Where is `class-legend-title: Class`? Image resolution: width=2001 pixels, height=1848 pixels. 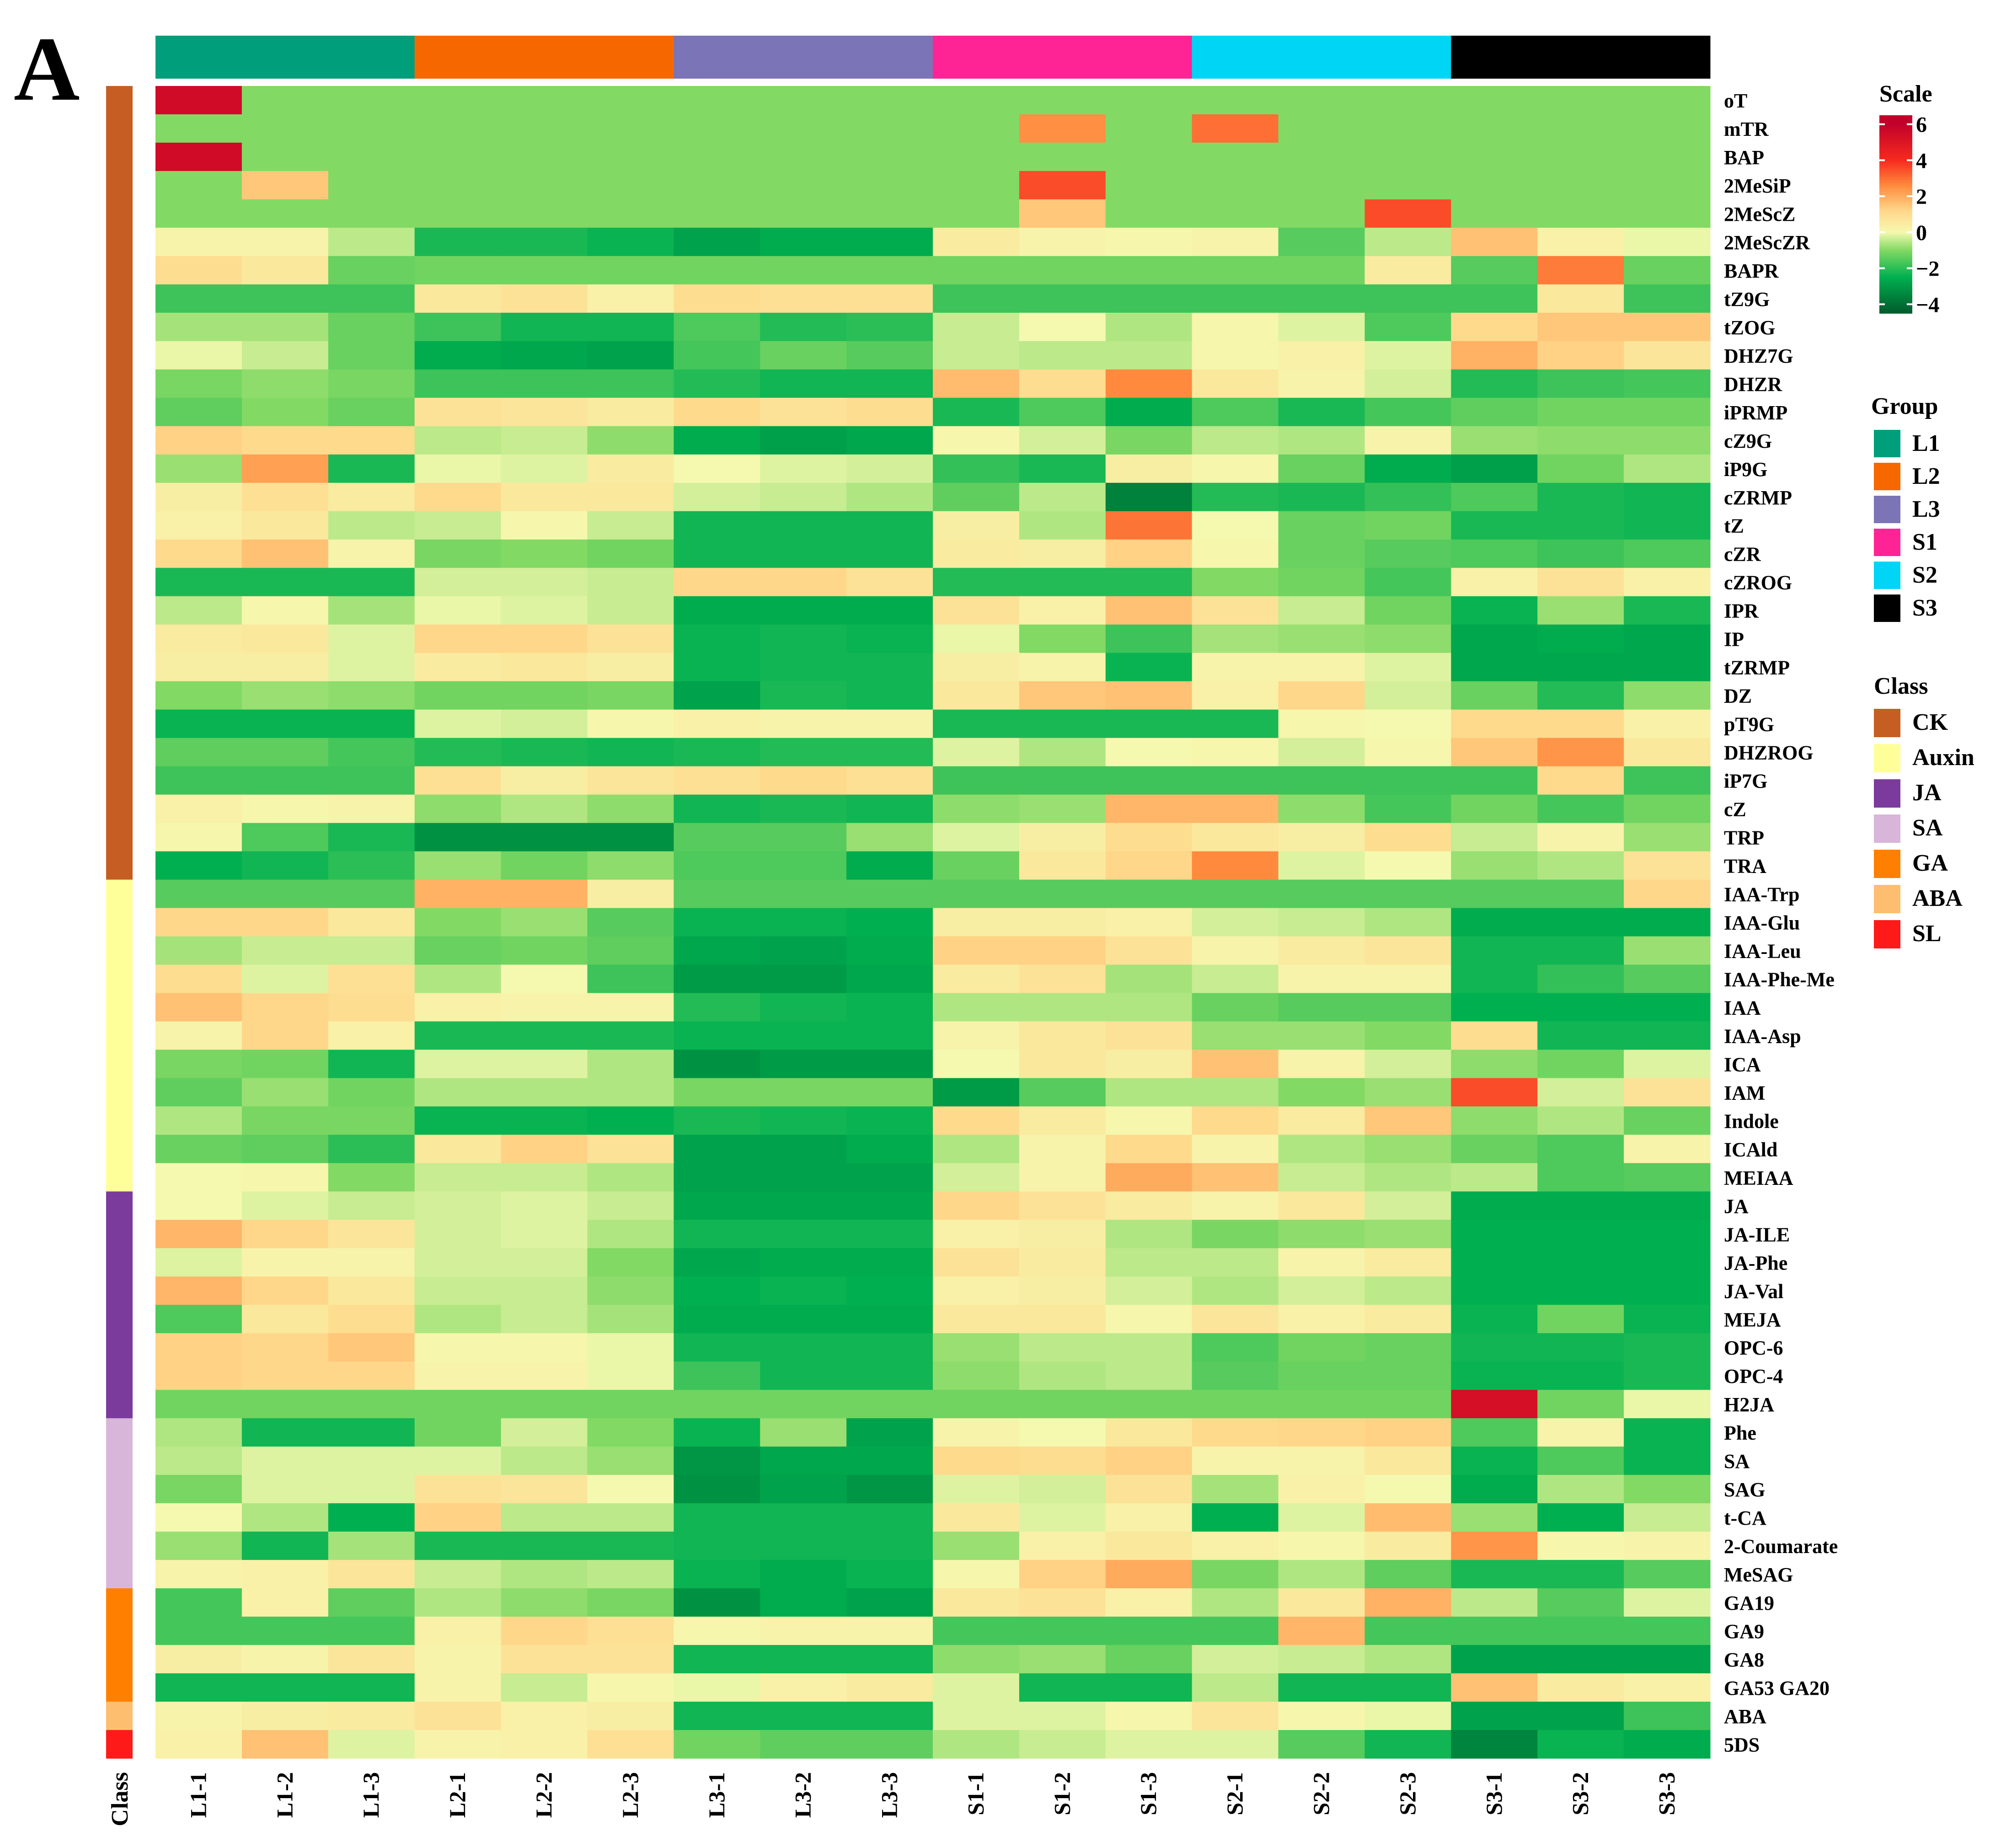 class-legend-title: Class is located at coordinates (1901, 686).